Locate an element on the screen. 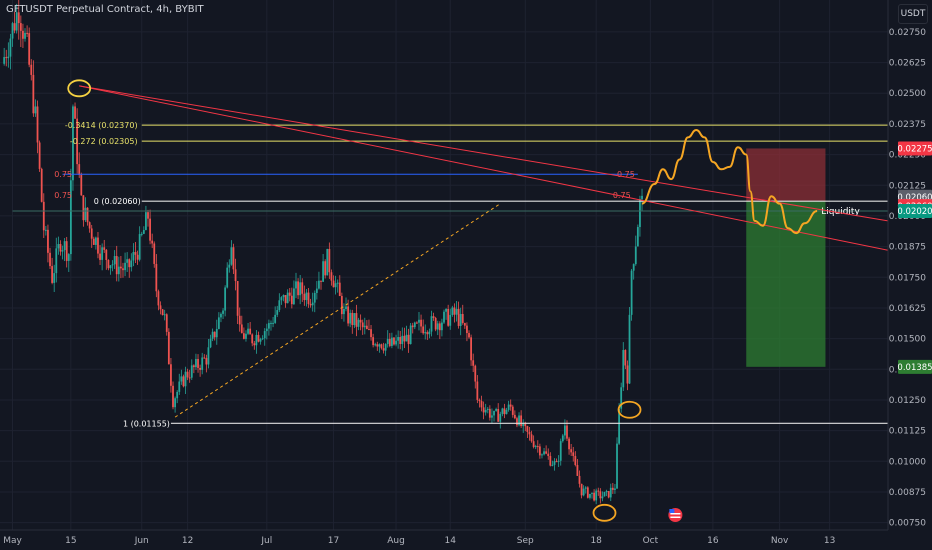 Image resolution: width=932 pixels, height=550 pixels. level-label: 1 (0.01155) is located at coordinates (146, 423).